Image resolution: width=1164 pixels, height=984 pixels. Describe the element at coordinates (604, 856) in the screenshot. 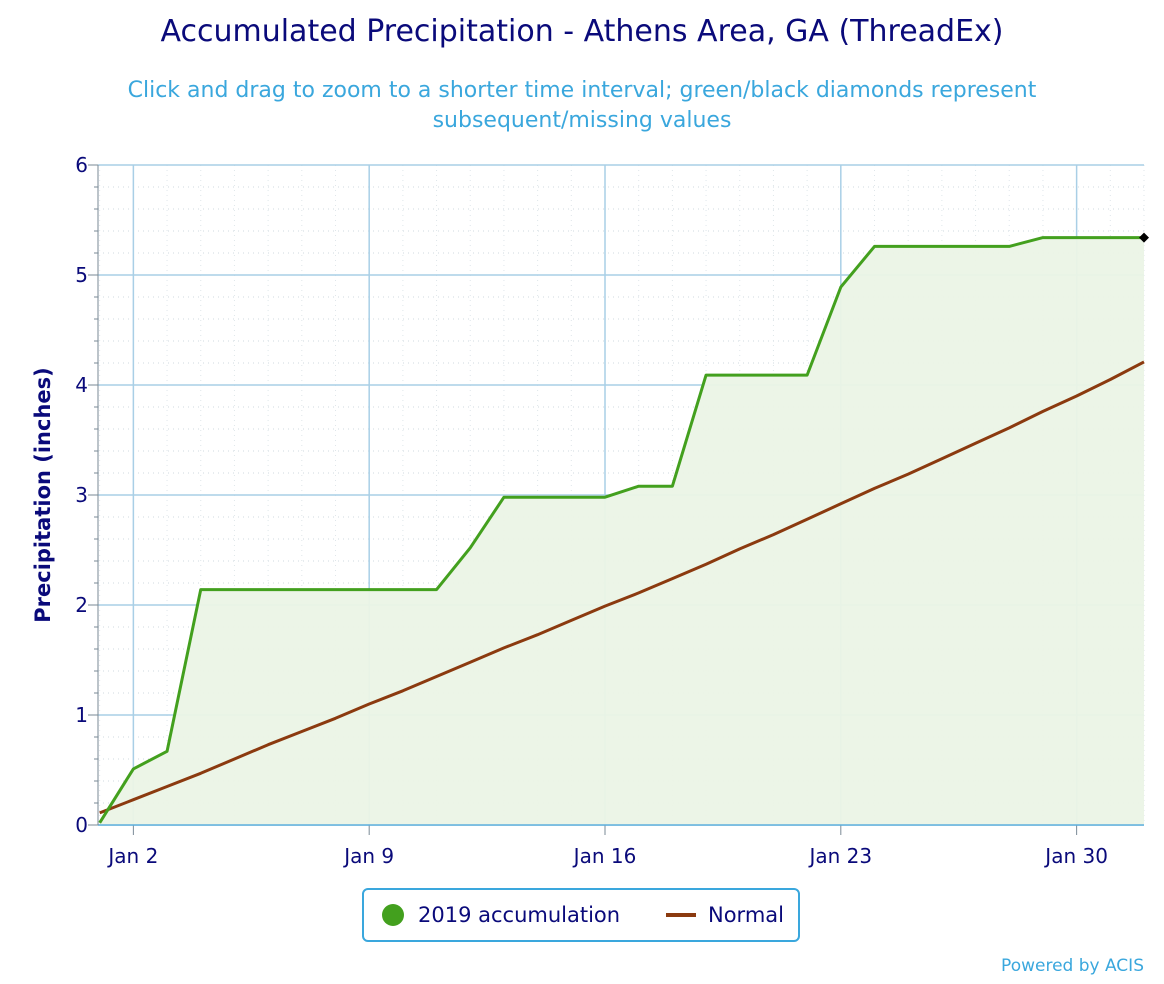

I see `x-tick-label: Jan 16` at that location.